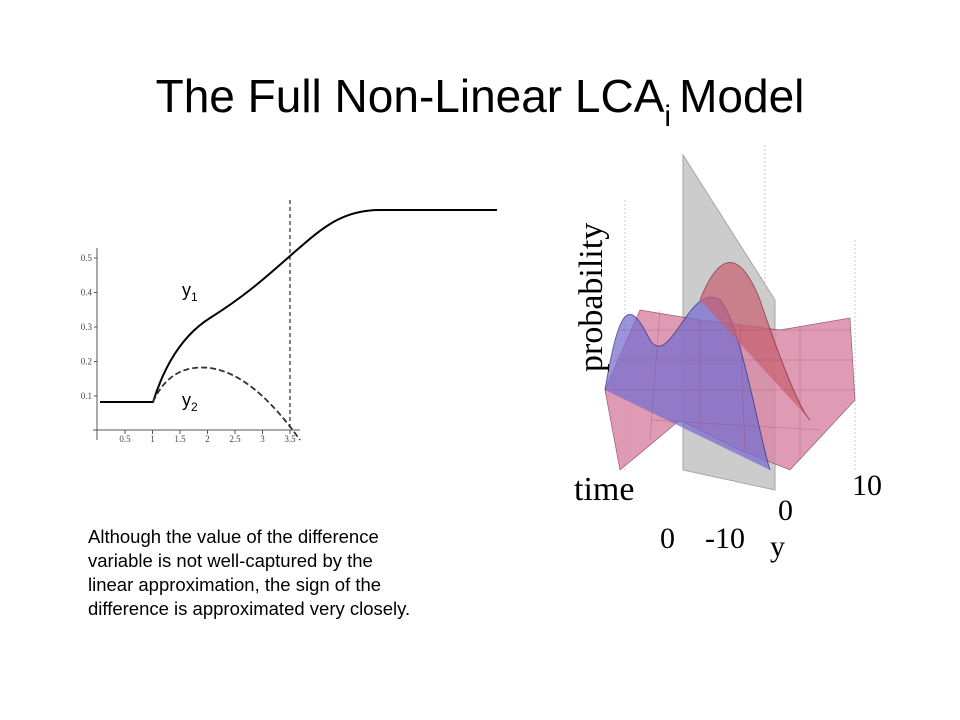 The width and height of the screenshot is (960, 720). Describe the element at coordinates (785, 510) in the screenshot. I see `y-tick: 0` at that location.